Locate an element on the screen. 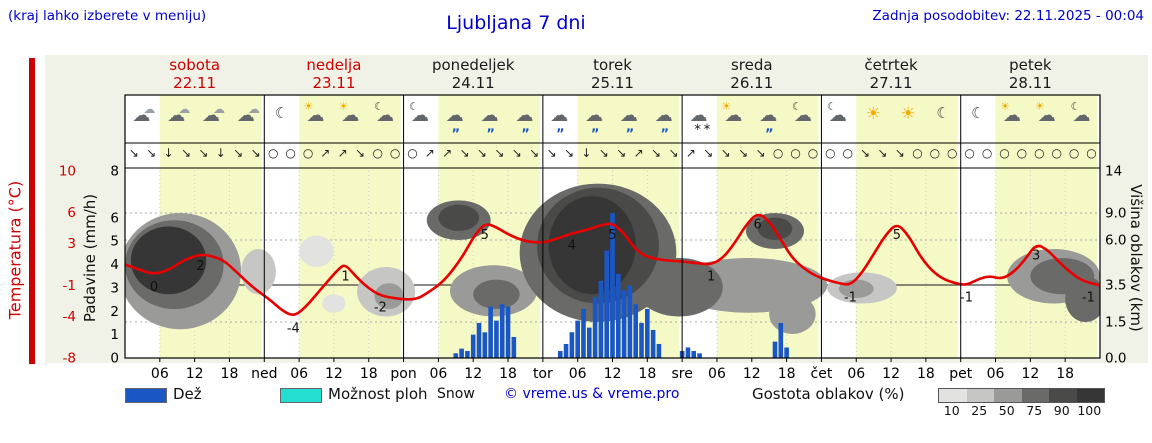 The width and height of the screenshot is (1152, 443). precip-axis-tick: 8 is located at coordinates (114, 172).